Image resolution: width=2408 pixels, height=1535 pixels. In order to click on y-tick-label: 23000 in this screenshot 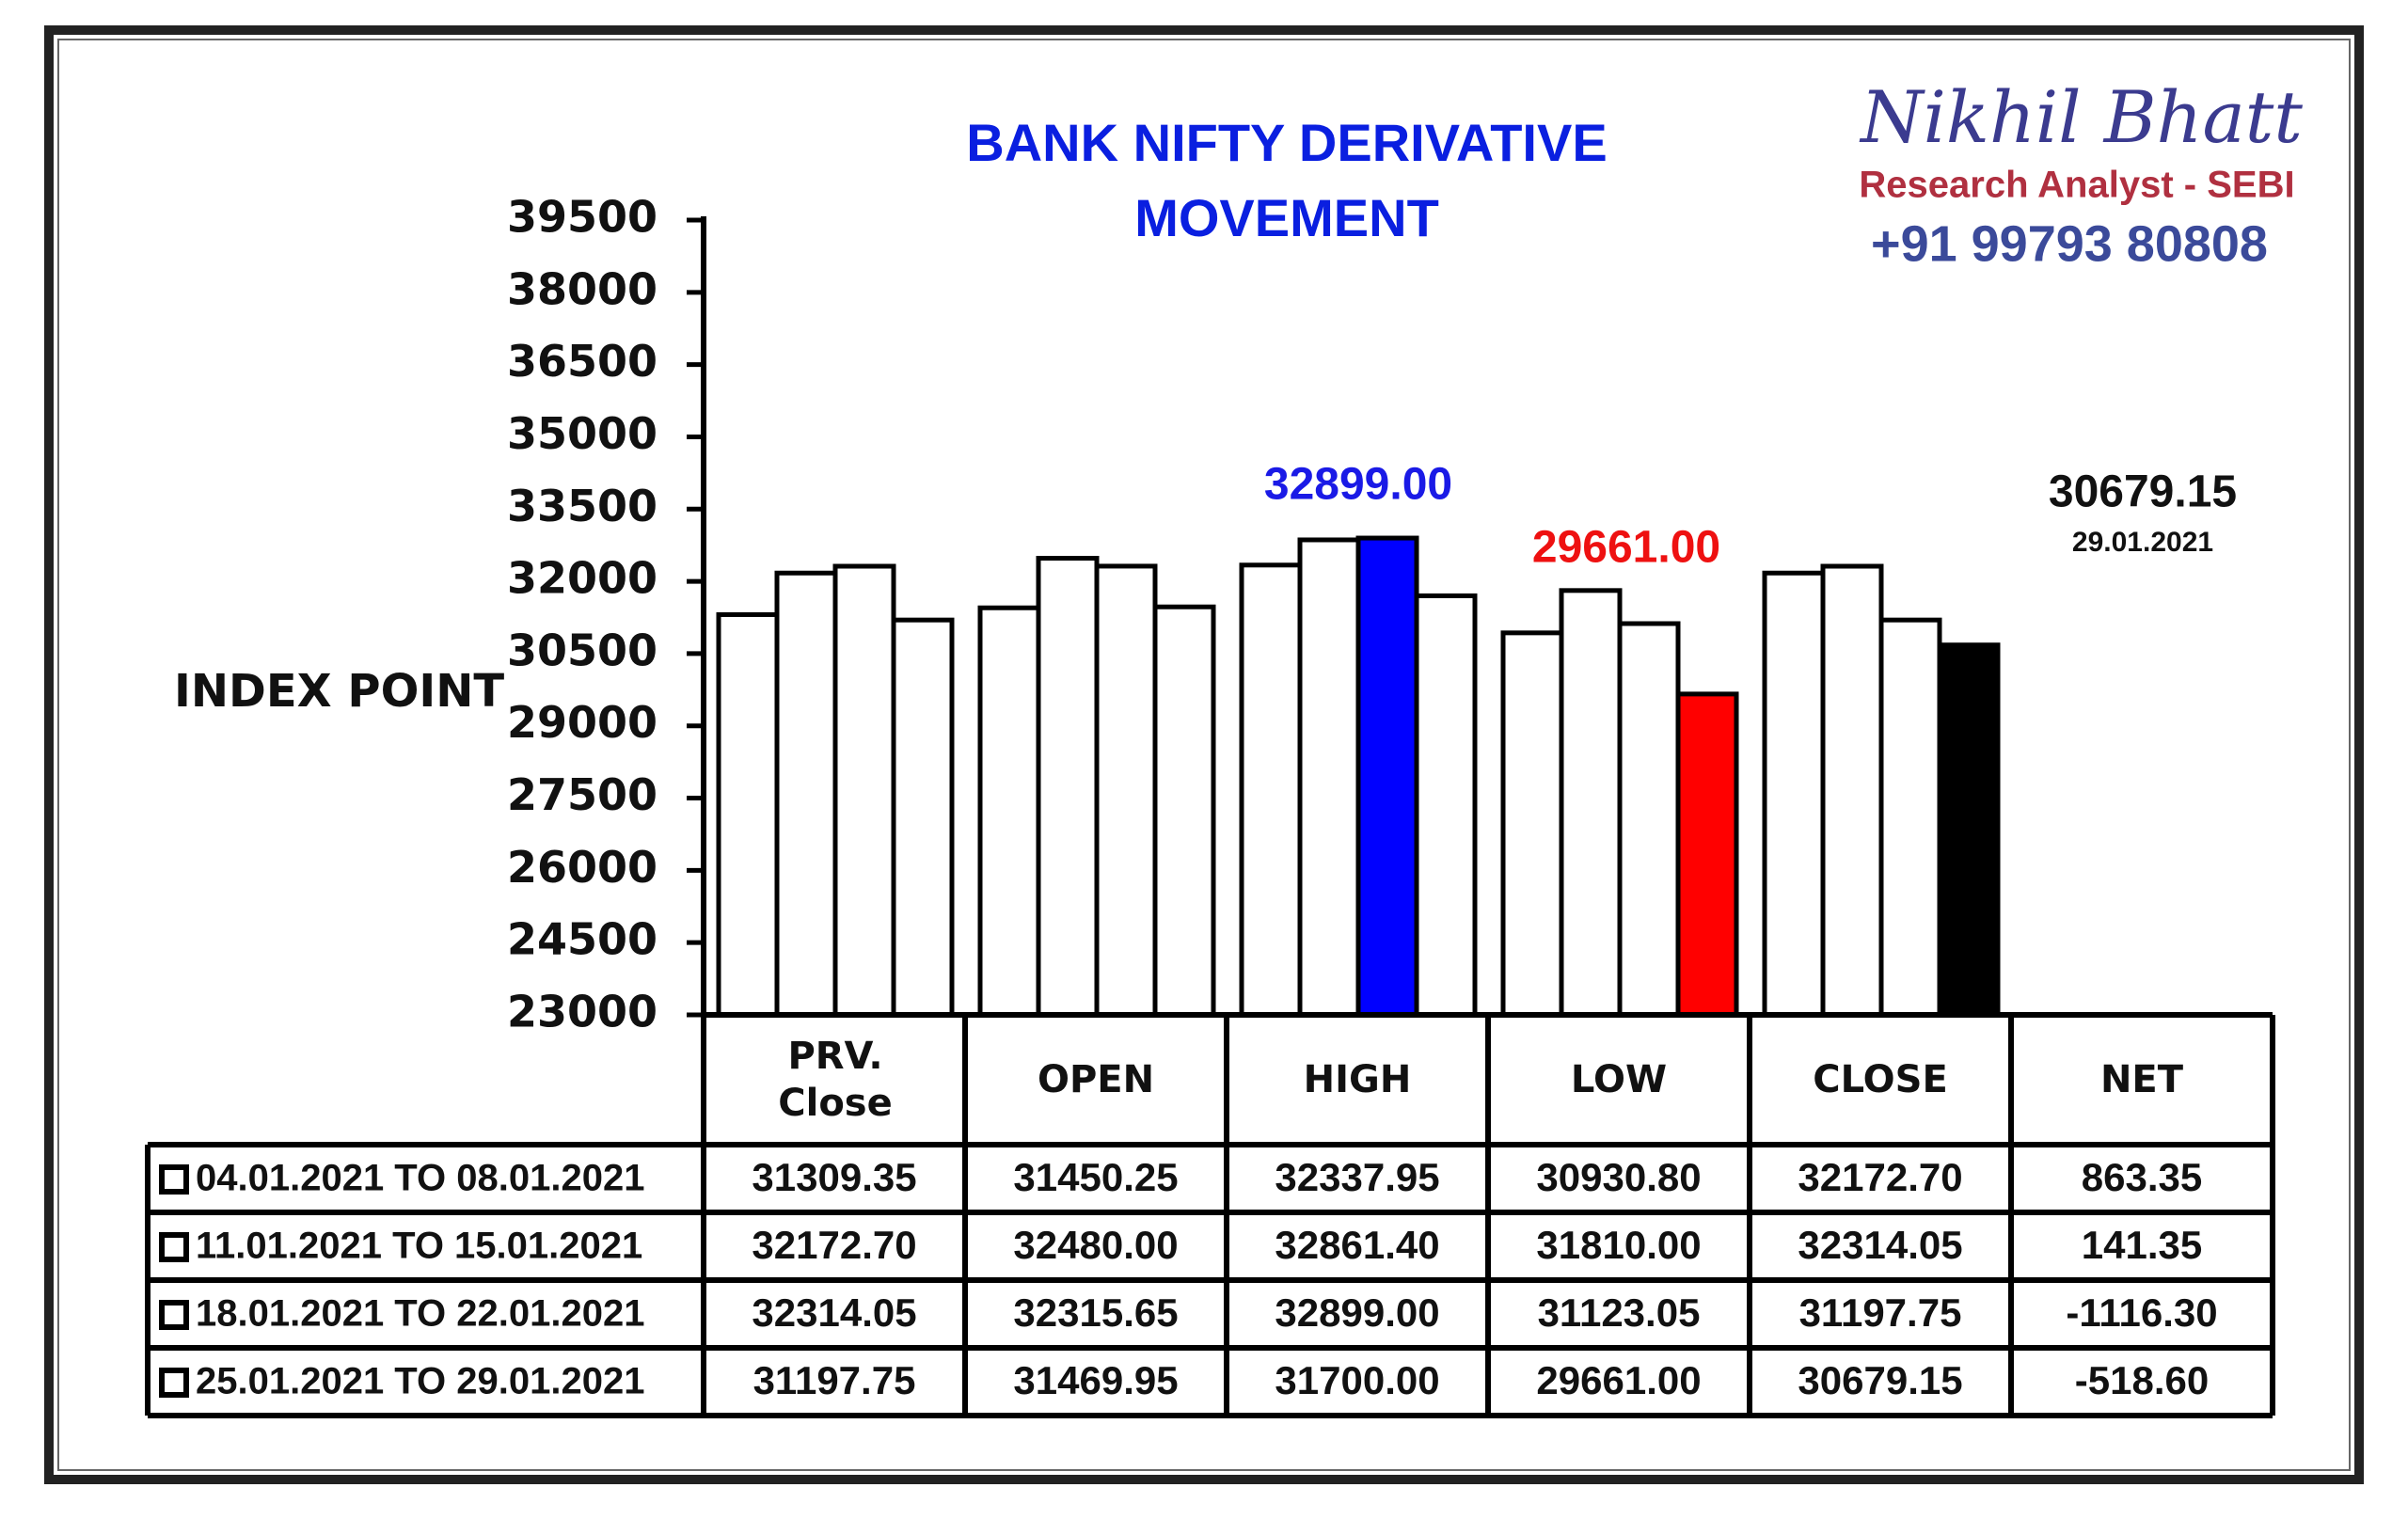, I will do `click(582, 1012)`.